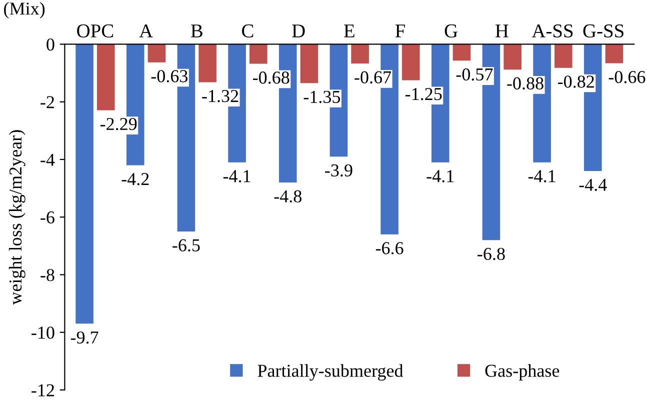 This screenshot has height=402, width=647. I want to click on x-tick-label: G, so click(451, 31).